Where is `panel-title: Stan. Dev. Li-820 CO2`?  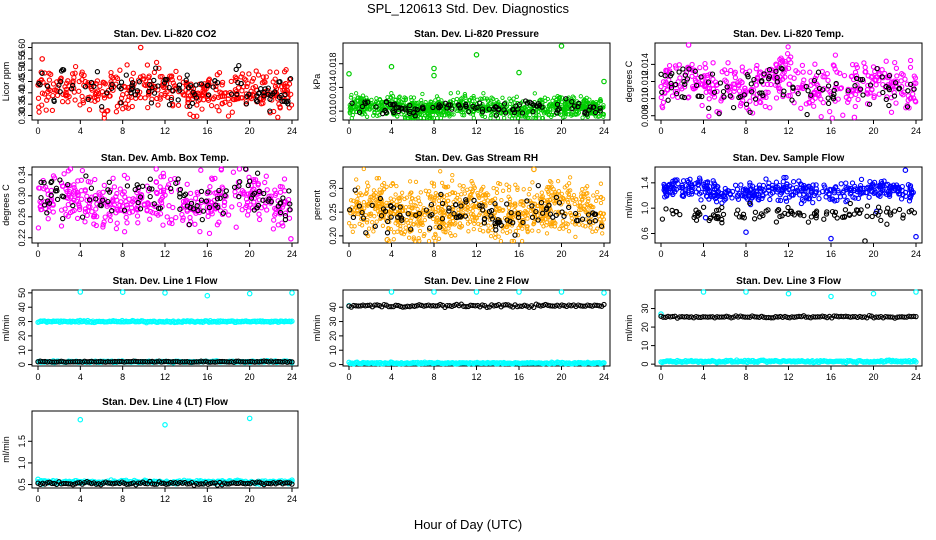
panel-title: Stan. Dev. Li-820 CO2 is located at coordinates (165, 34).